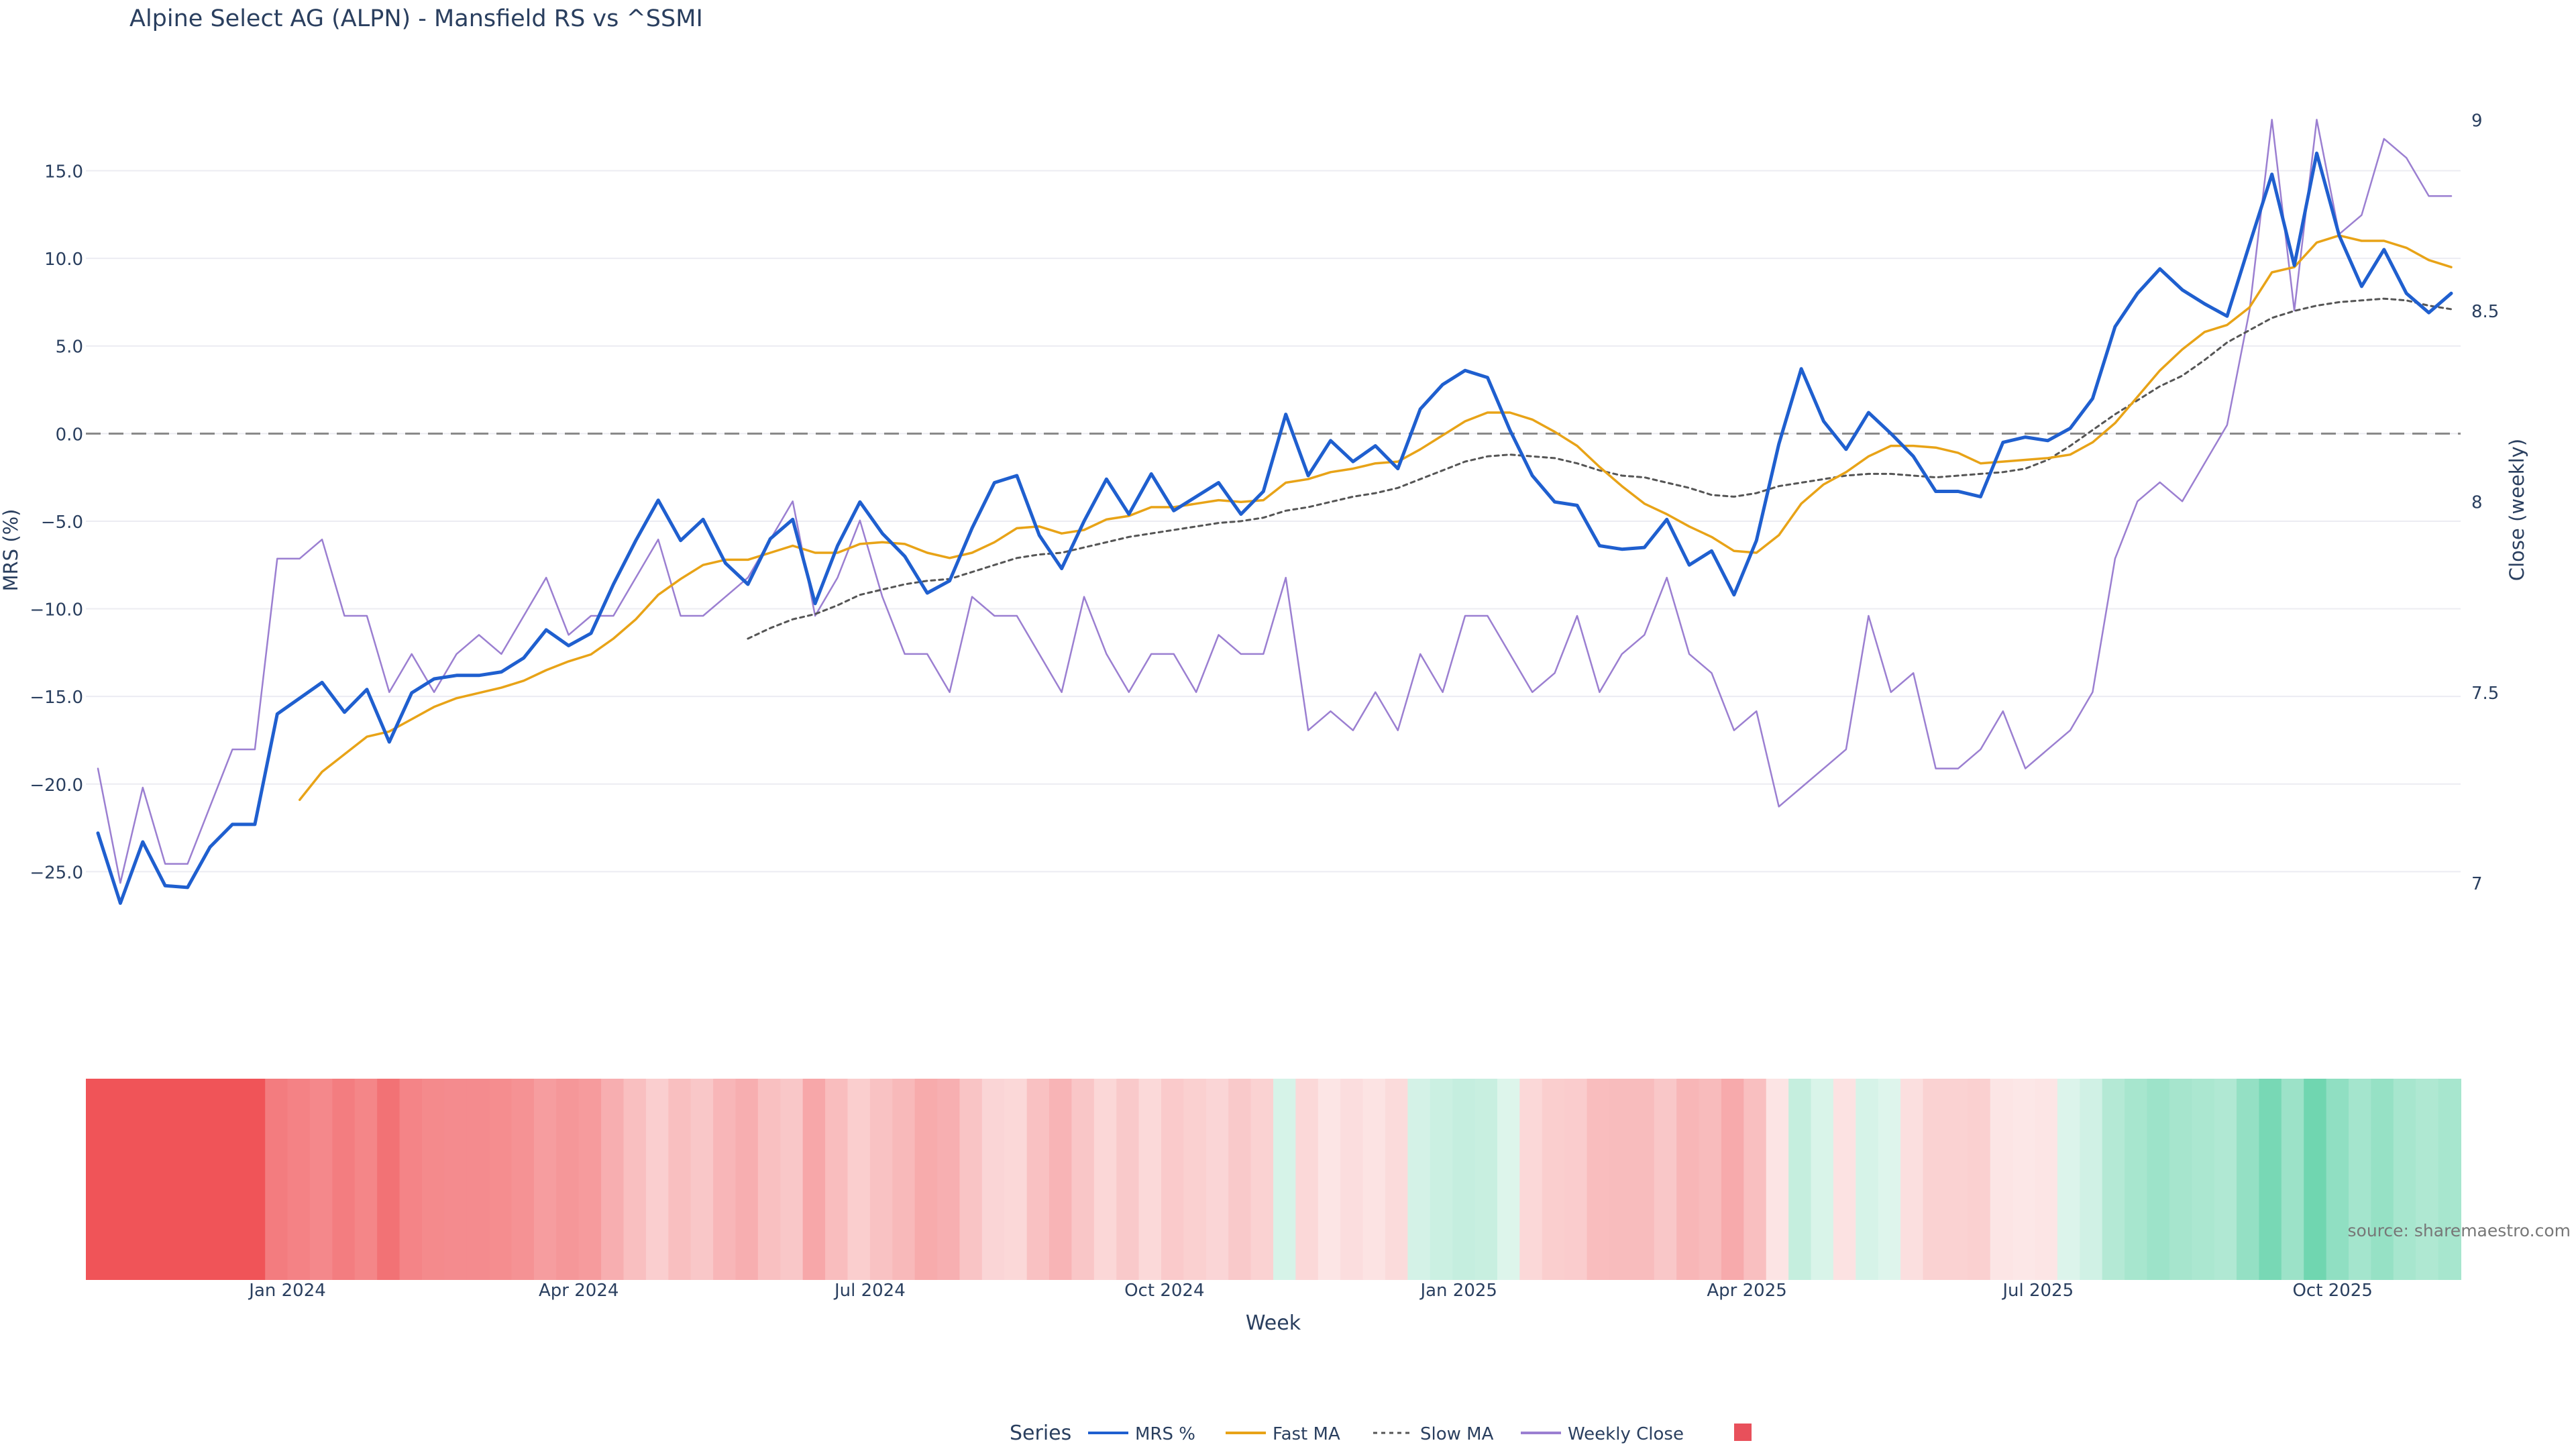  What do you see at coordinates (869, 1291) in the screenshot?
I see `x-tick-label: Jul 2024` at bounding box center [869, 1291].